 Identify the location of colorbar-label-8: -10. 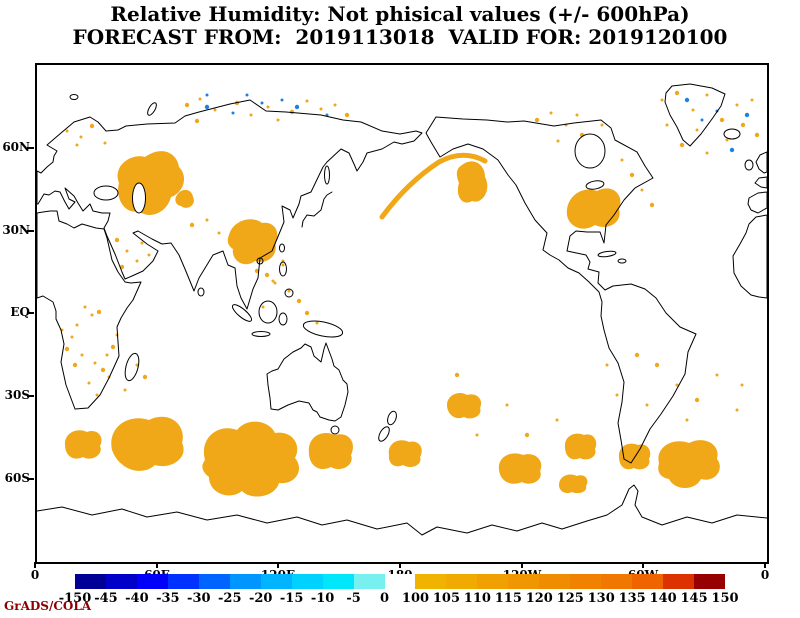
(322, 598).